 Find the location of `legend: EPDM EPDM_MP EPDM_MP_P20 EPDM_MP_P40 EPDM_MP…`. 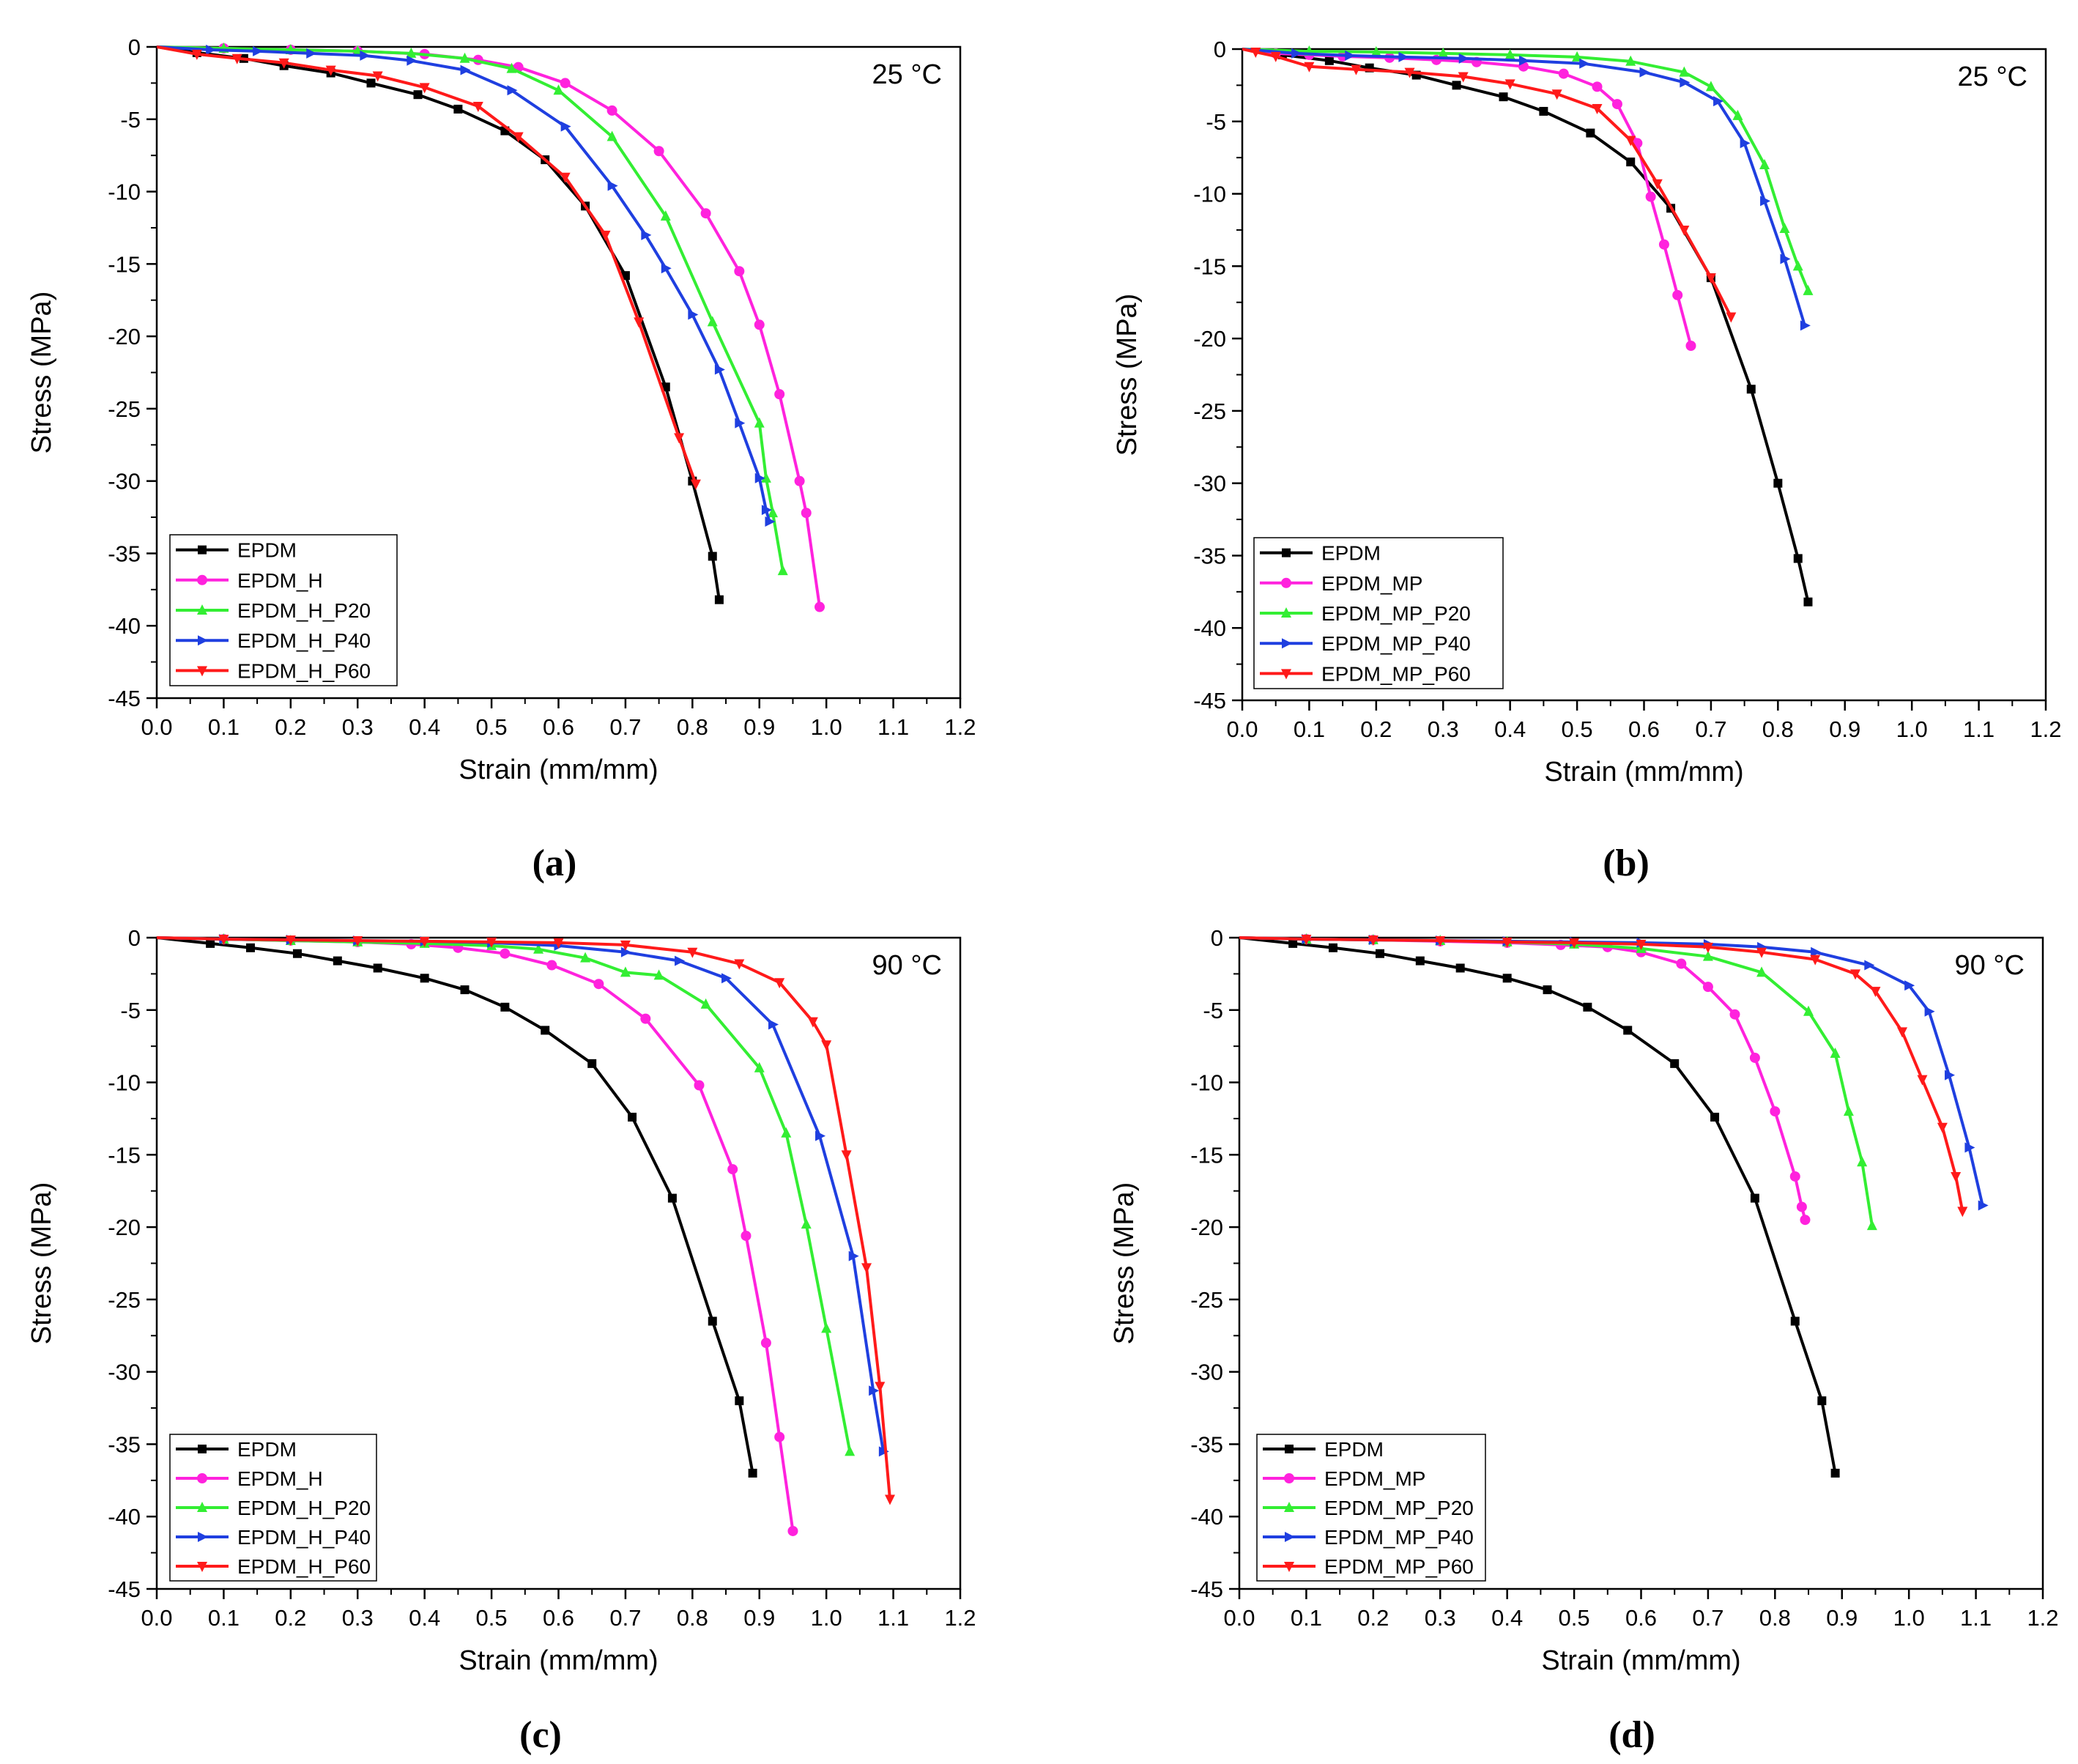

legend: EPDM EPDM_MP EPDM_MP_P20 EPDM_MP_P40 EPDM_MP… is located at coordinates (1371, 1508).